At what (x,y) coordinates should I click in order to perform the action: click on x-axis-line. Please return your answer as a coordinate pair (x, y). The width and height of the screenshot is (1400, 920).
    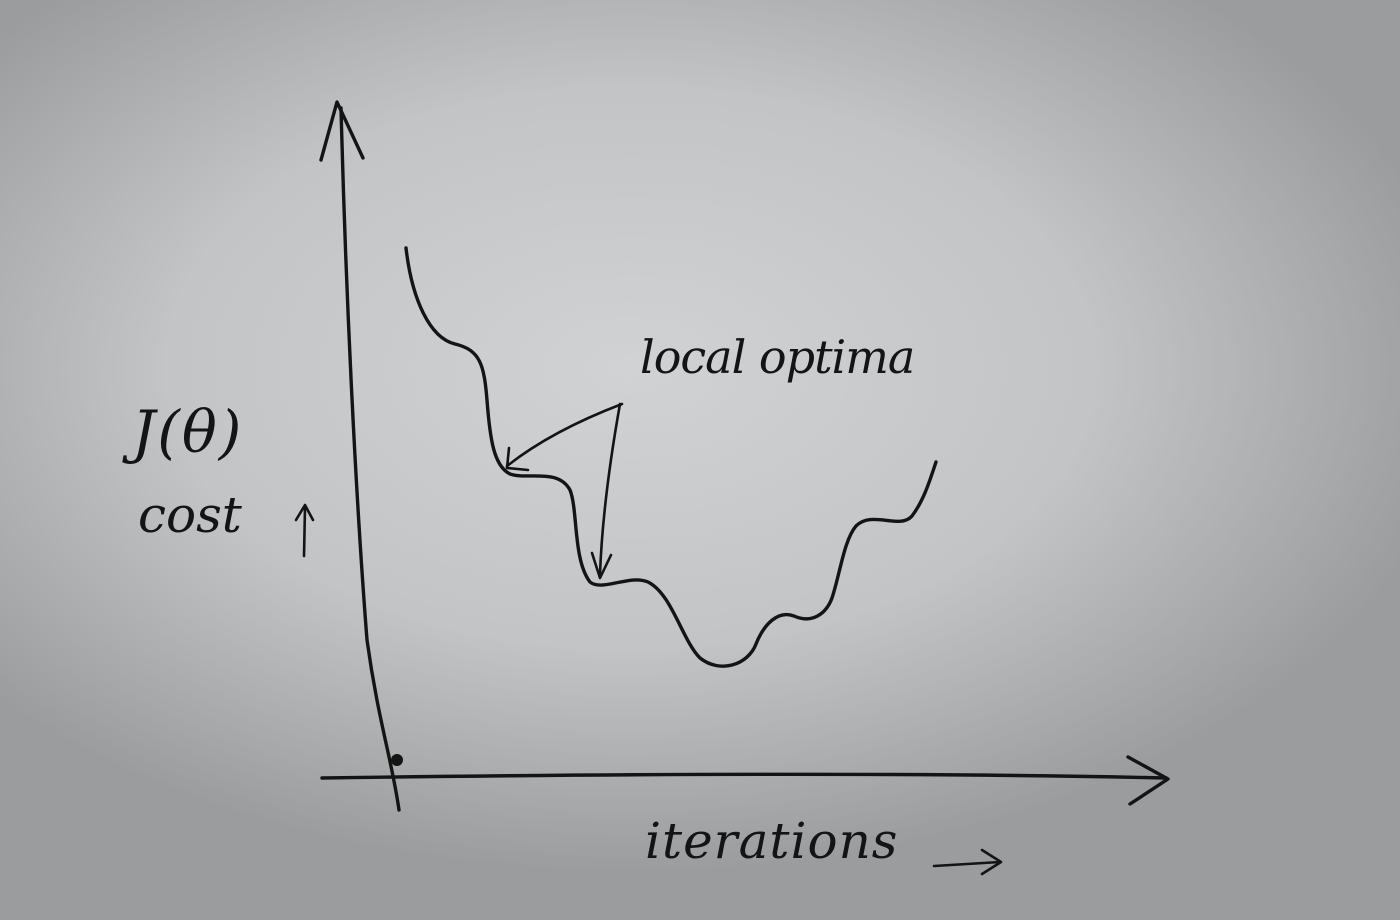
    Looking at the image, I should click on (744, 776).